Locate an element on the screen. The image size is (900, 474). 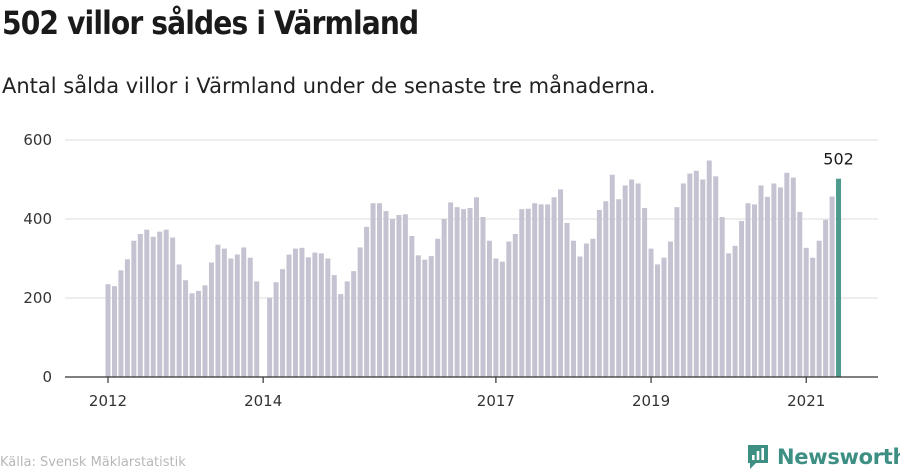
y-tick-label: 0 is located at coordinates (47, 377).